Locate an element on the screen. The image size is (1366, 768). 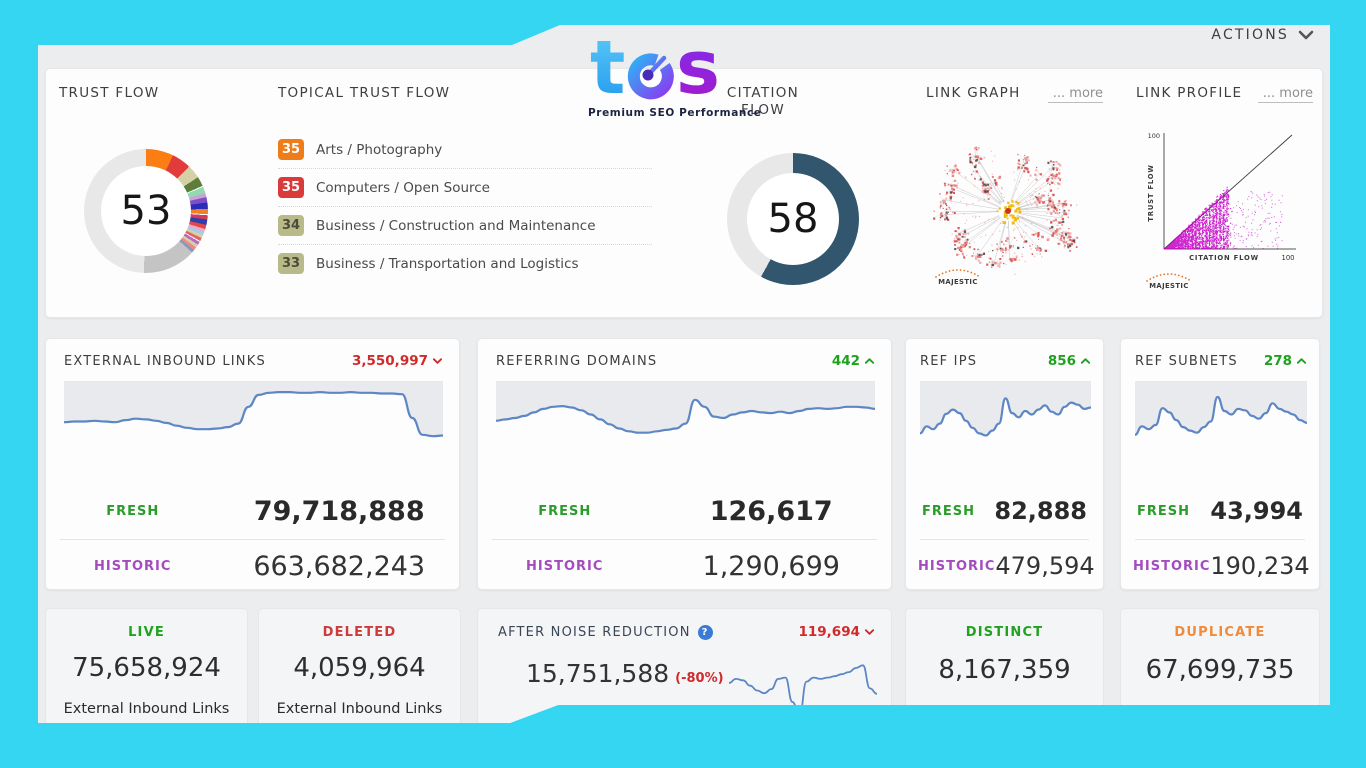
historic-value: 663,682,243 is located at coordinates (339, 566).